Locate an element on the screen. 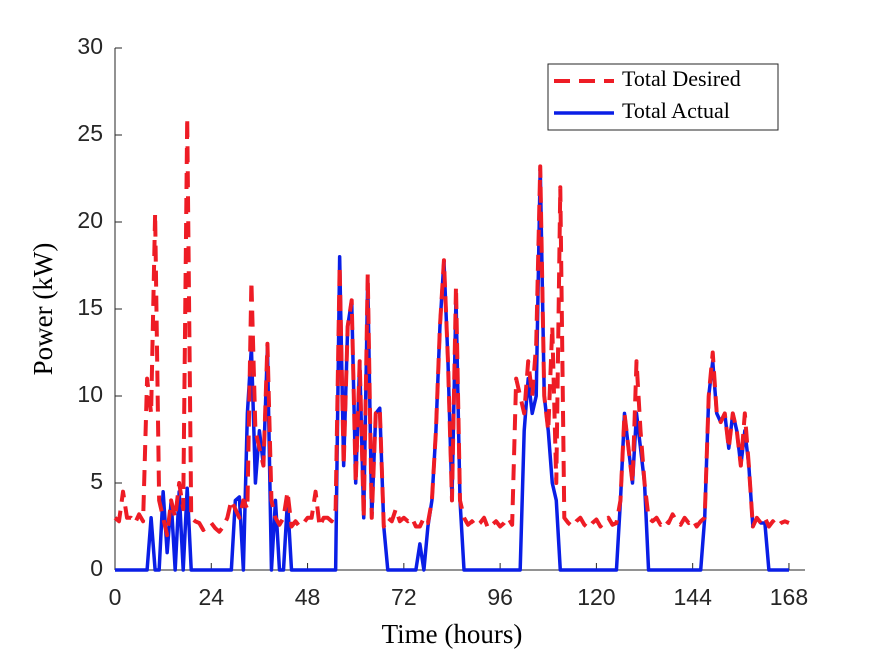 Image resolution: width=875 pixels, height=656 pixels. x-tick-label: 120 is located at coordinates (596, 597).